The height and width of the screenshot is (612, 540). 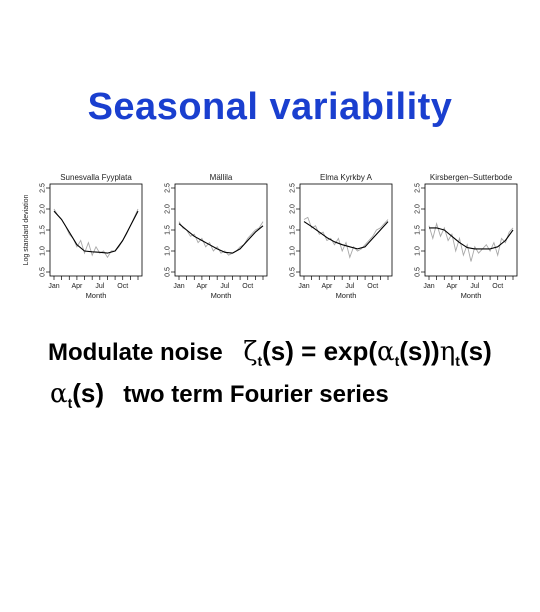 What do you see at coordinates (70, 403) in the screenshot?
I see `alpha-term-subscript: t` at bounding box center [70, 403].